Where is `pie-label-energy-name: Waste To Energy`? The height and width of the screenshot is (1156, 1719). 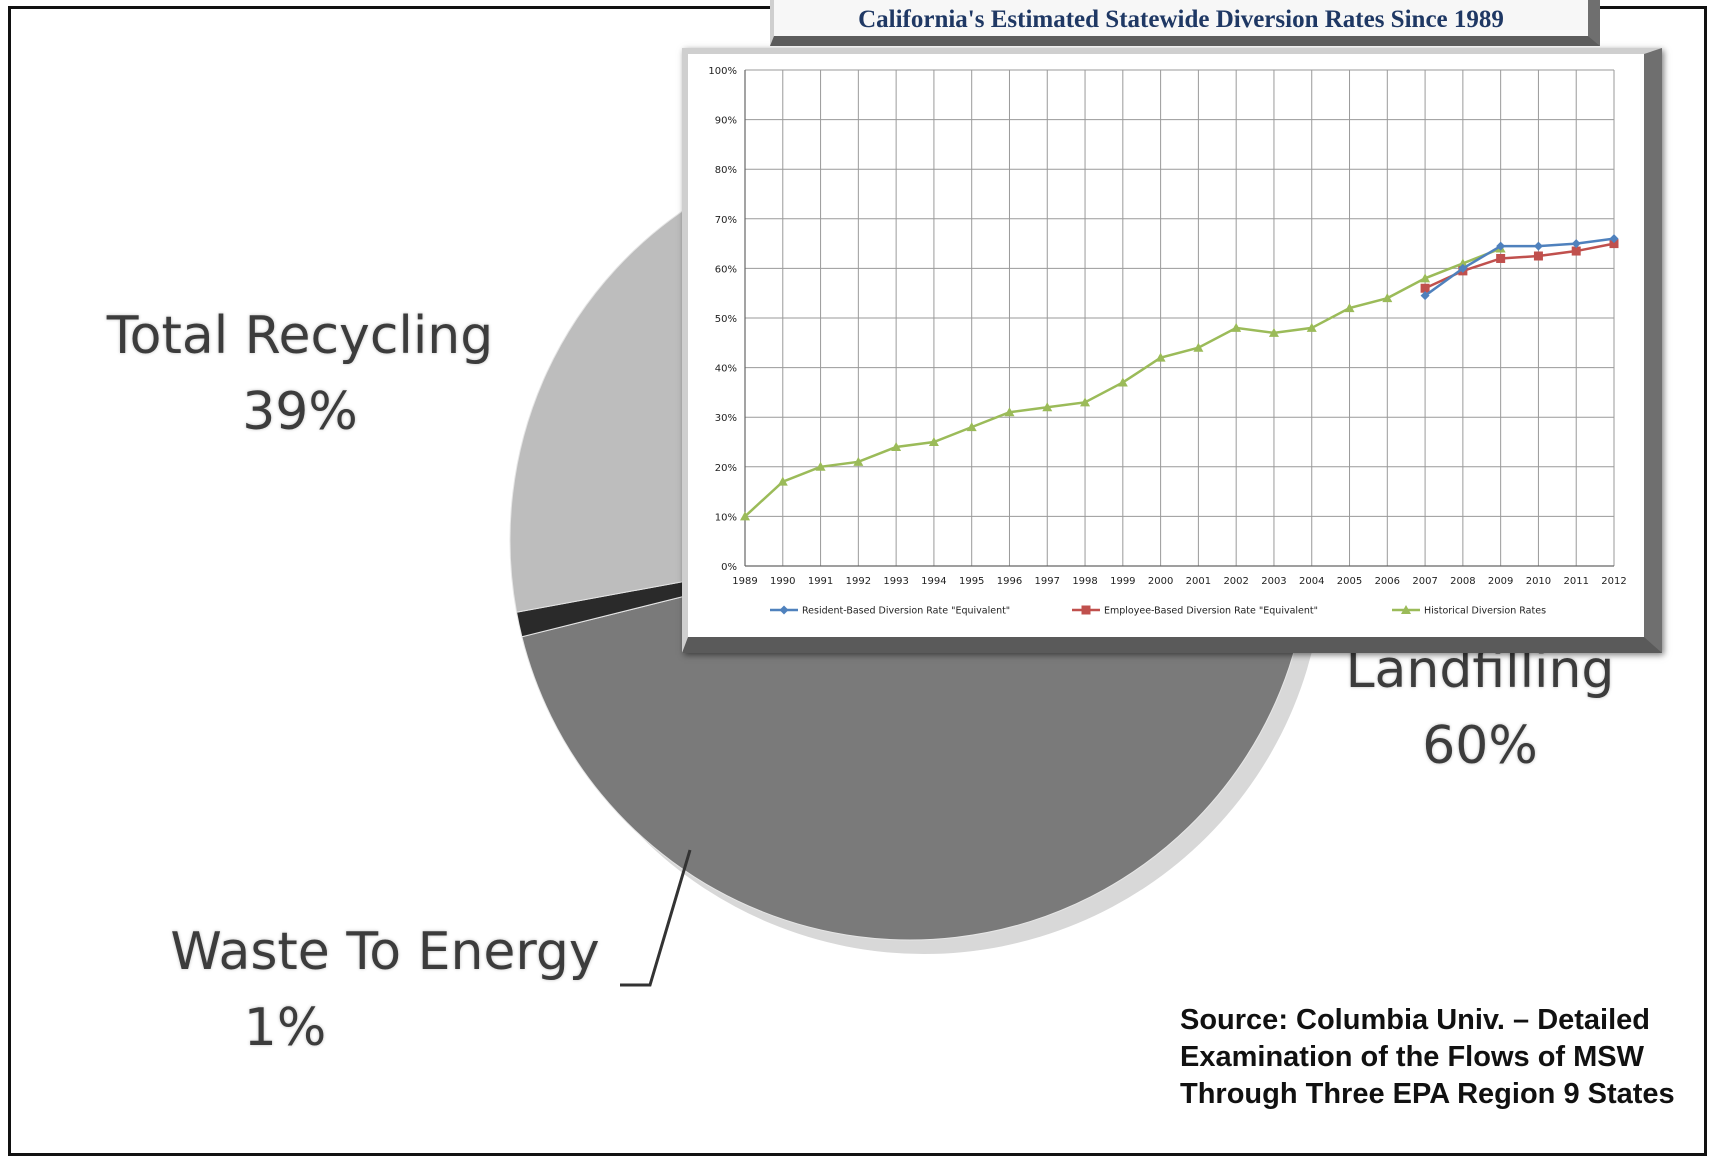 pie-label-energy-name: Waste To Energy is located at coordinates (385, 952).